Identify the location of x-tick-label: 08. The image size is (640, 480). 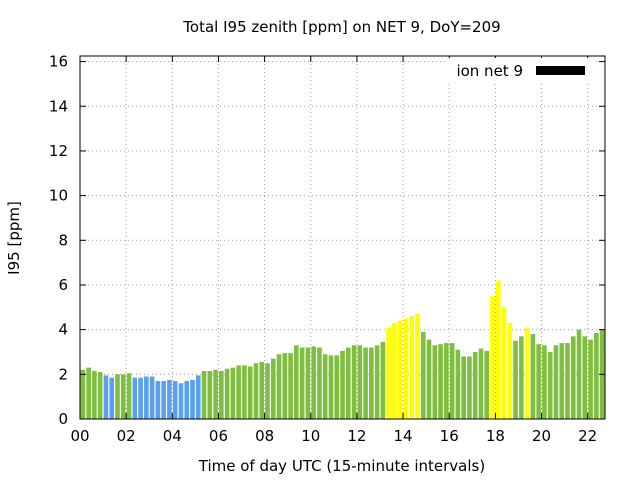
(264, 436).